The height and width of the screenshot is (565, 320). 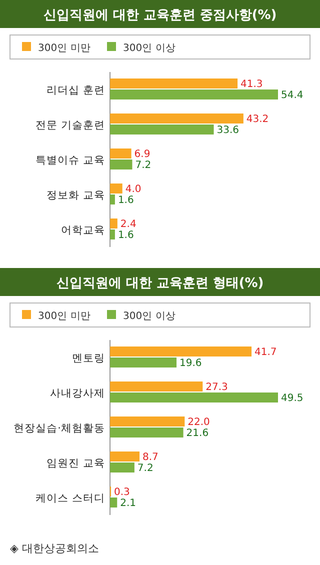 I want to click on y-tick-label: 전문 기술훈련, so click(x=70, y=126).